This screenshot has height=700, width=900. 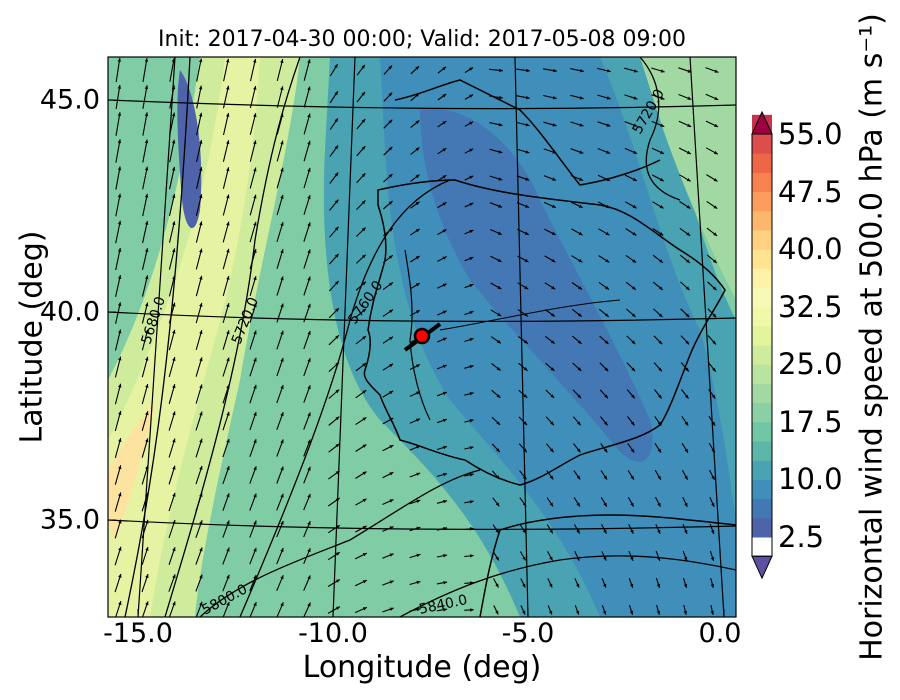 I want to click on y-tick-label: 40.0, so click(x=69, y=312).